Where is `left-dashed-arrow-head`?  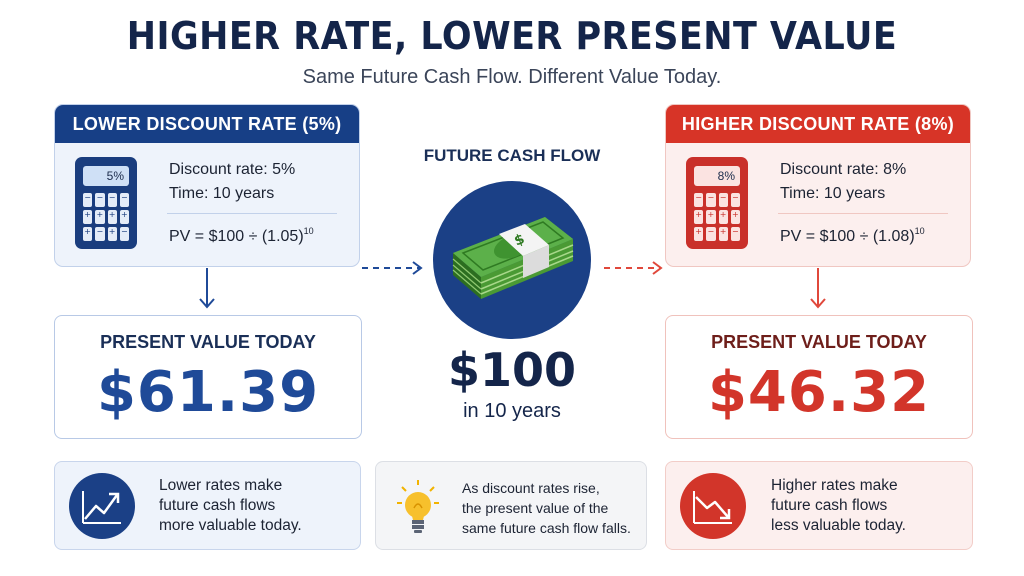 left-dashed-arrow-head is located at coordinates (417, 268).